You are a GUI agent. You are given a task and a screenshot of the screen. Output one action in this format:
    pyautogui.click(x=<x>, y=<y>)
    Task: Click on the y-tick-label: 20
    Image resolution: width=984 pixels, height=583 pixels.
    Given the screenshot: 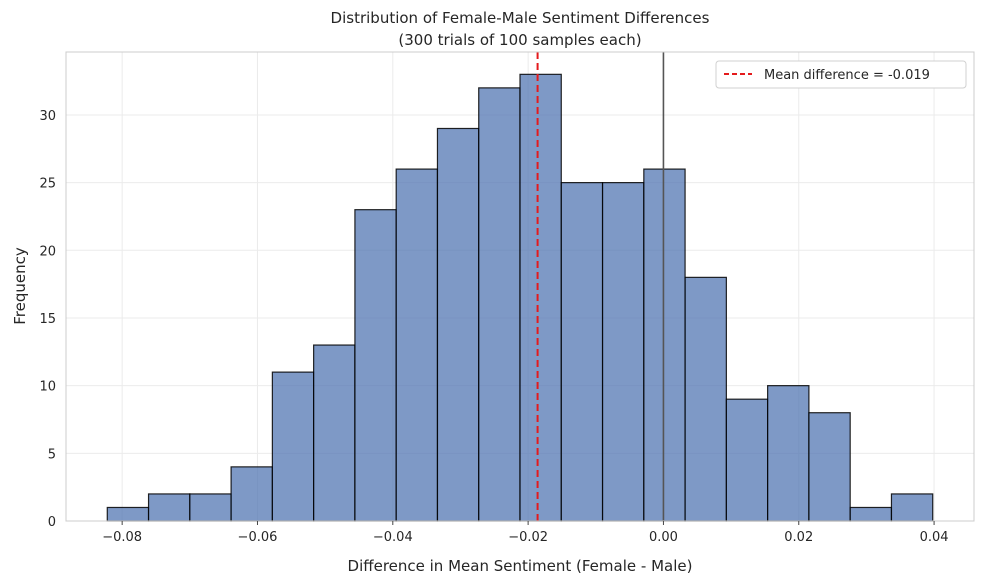 What is the action you would take?
    pyautogui.click(x=47, y=251)
    